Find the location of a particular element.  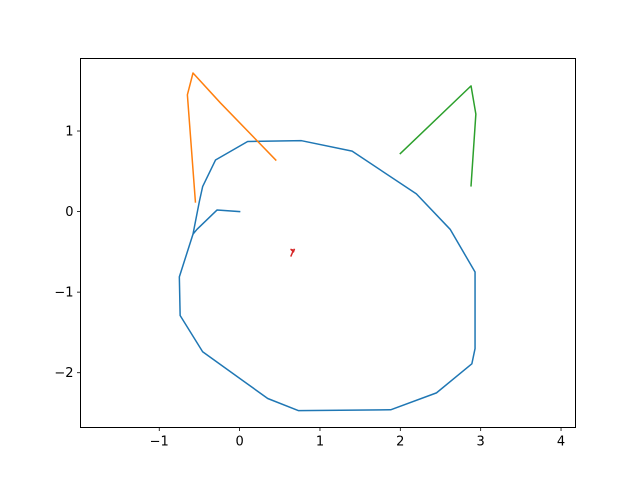

x-tick-label-2: 0 is located at coordinates (239, 442).